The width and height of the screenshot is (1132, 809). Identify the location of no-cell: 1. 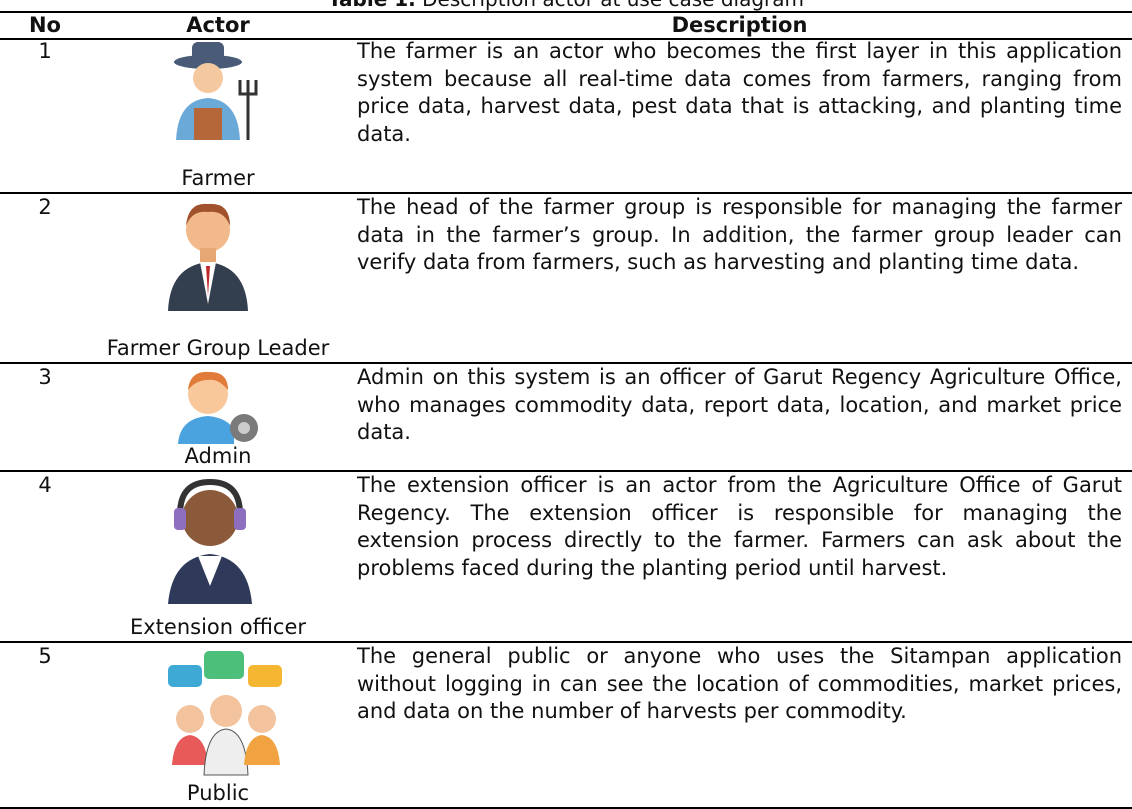
(45, 51).